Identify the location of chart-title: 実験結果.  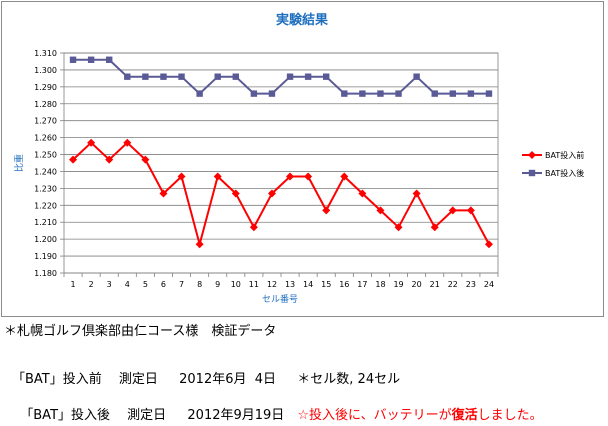
(302, 20).